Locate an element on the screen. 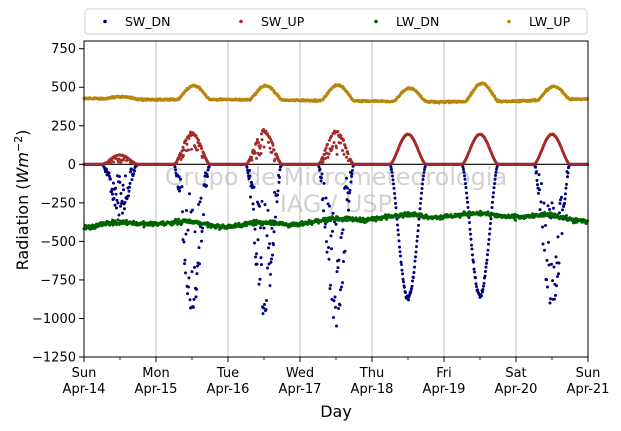  watermark: Grupo de Micrometeorologia IAG / USP is located at coordinates (336, 190).